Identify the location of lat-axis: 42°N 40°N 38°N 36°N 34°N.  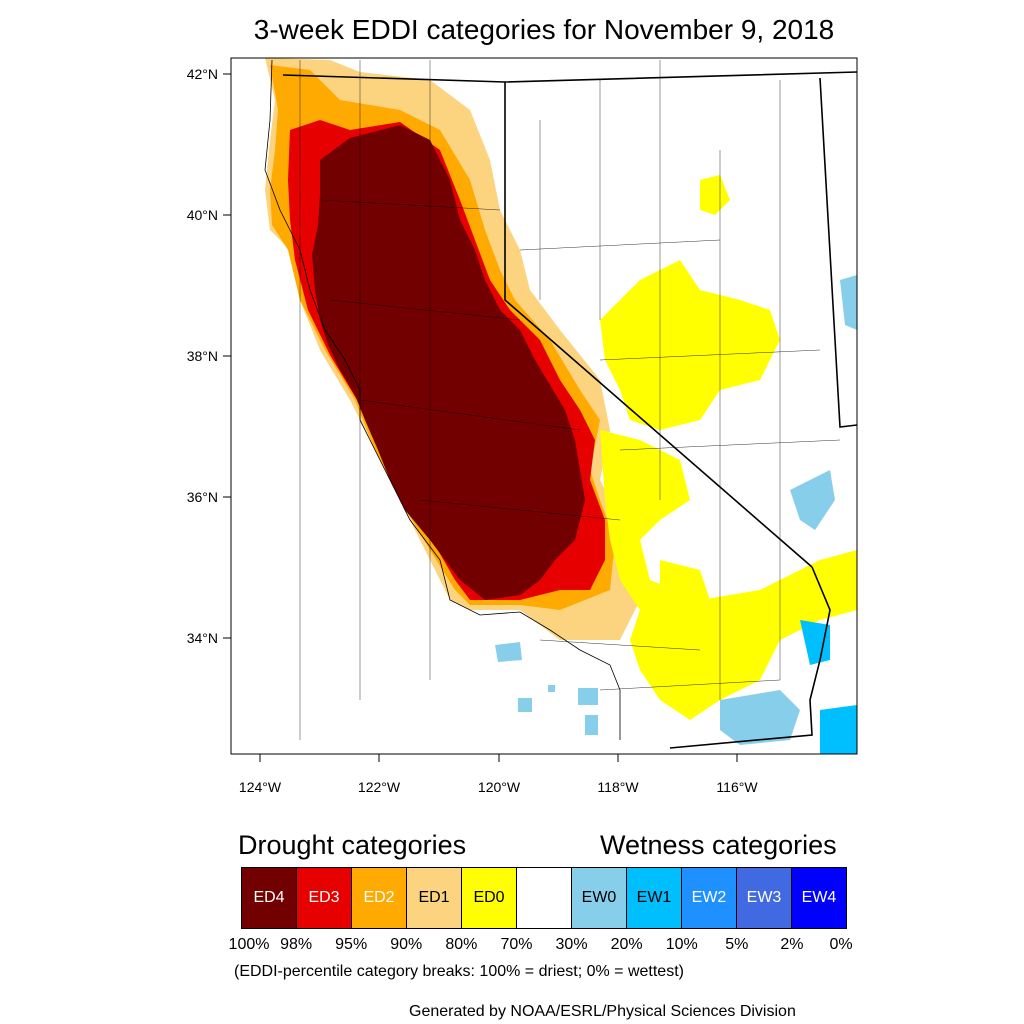
(209, 356).